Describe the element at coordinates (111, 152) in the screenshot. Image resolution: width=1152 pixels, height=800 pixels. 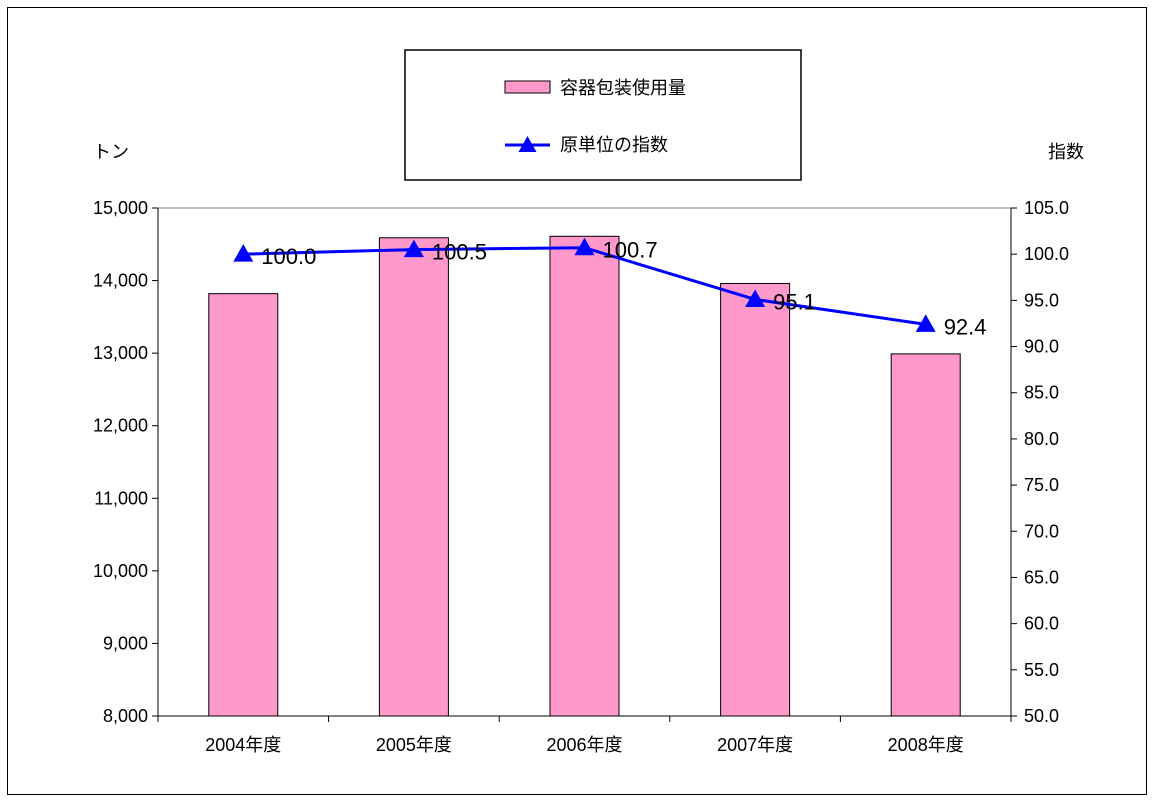
I see `left-axis-label: トン` at that location.